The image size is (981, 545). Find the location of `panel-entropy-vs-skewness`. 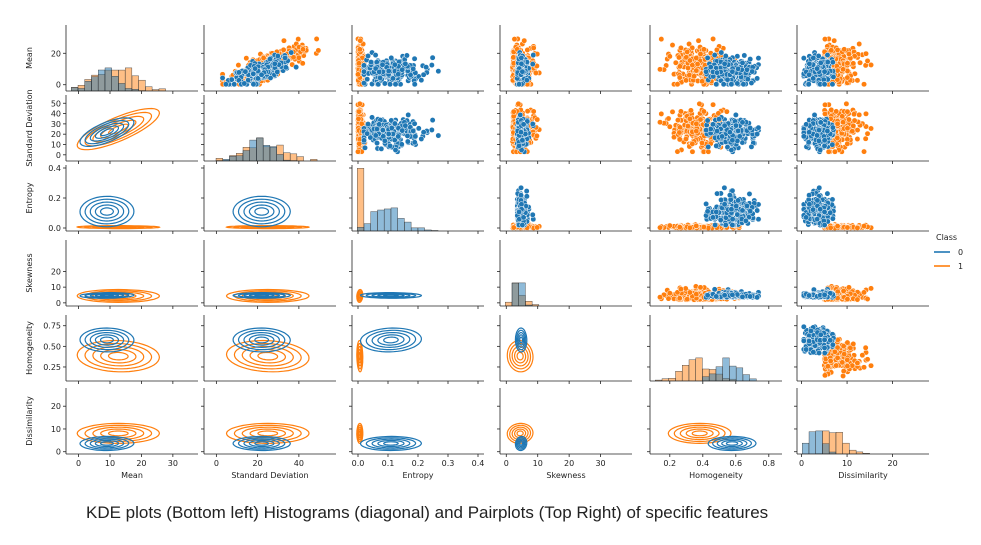

panel-entropy-vs-skewness is located at coordinates (564, 199).